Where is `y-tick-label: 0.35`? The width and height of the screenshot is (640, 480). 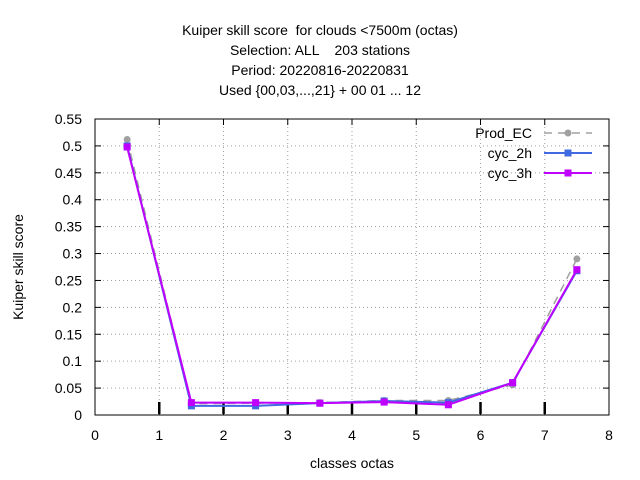
y-tick-label: 0.35 is located at coordinates (68, 227).